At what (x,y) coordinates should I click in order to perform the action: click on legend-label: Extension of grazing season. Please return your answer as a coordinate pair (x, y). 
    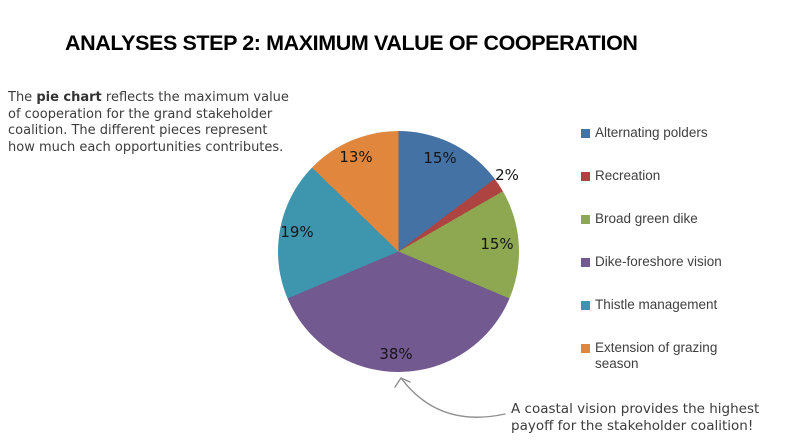
    Looking at the image, I should click on (656, 355).